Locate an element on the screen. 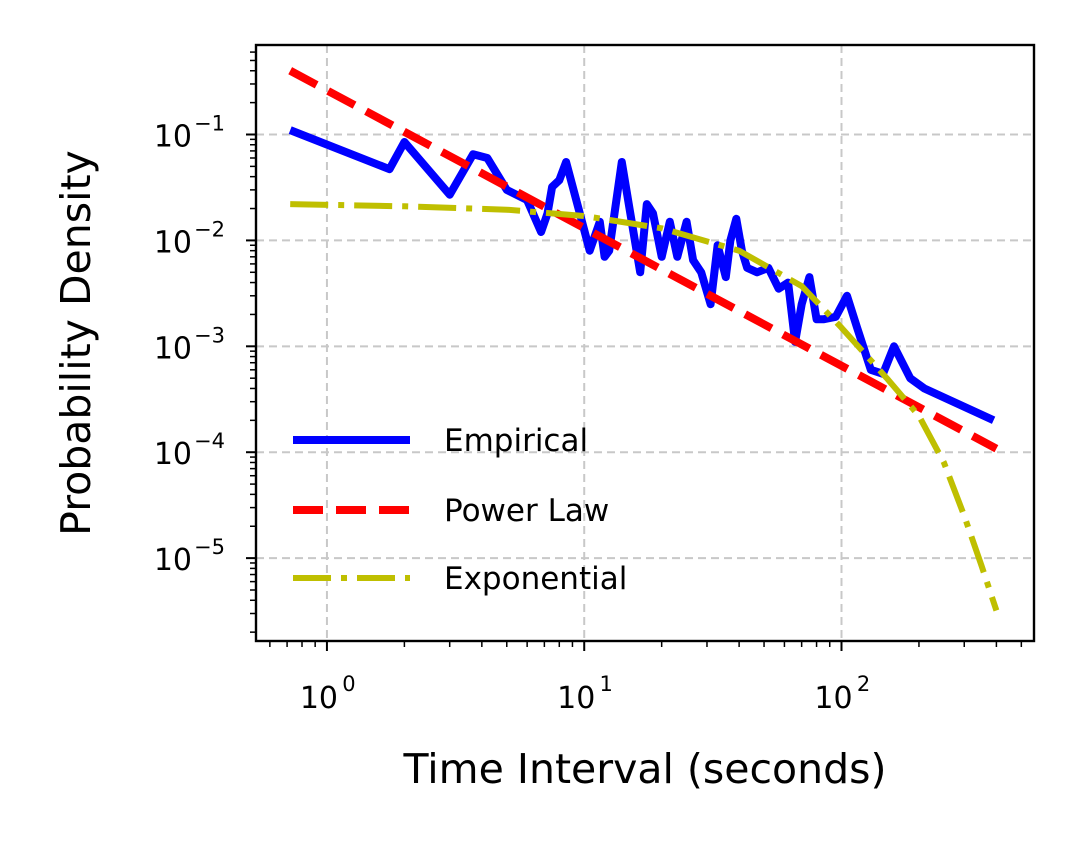 The width and height of the screenshot is (1080, 845). y-axis-label: Probability Density is located at coordinates (76, 343).